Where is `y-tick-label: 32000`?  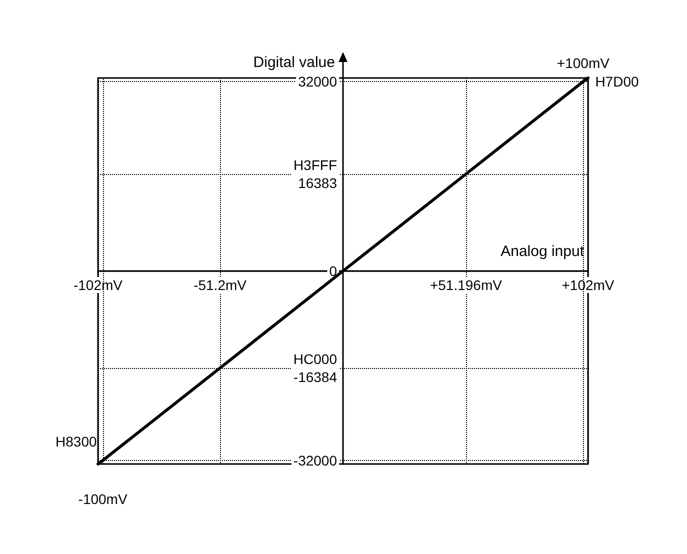 y-tick-label: 32000 is located at coordinates (318, 82).